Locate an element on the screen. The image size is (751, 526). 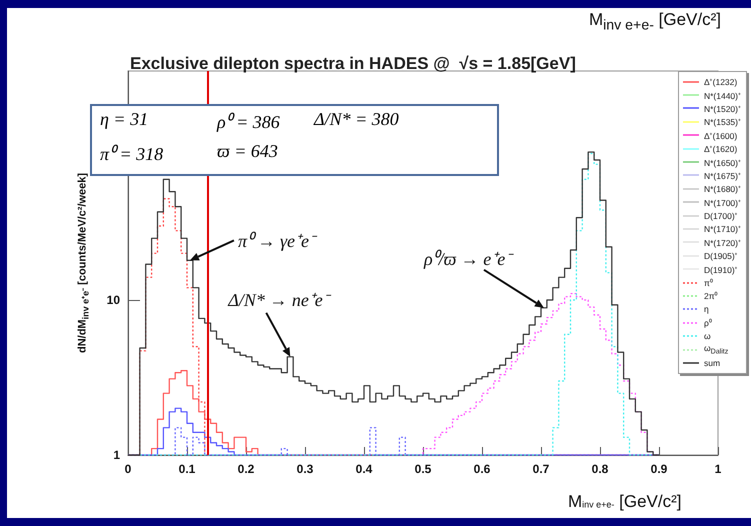
legend-label: ρ⁰ is located at coordinates (708, 322).